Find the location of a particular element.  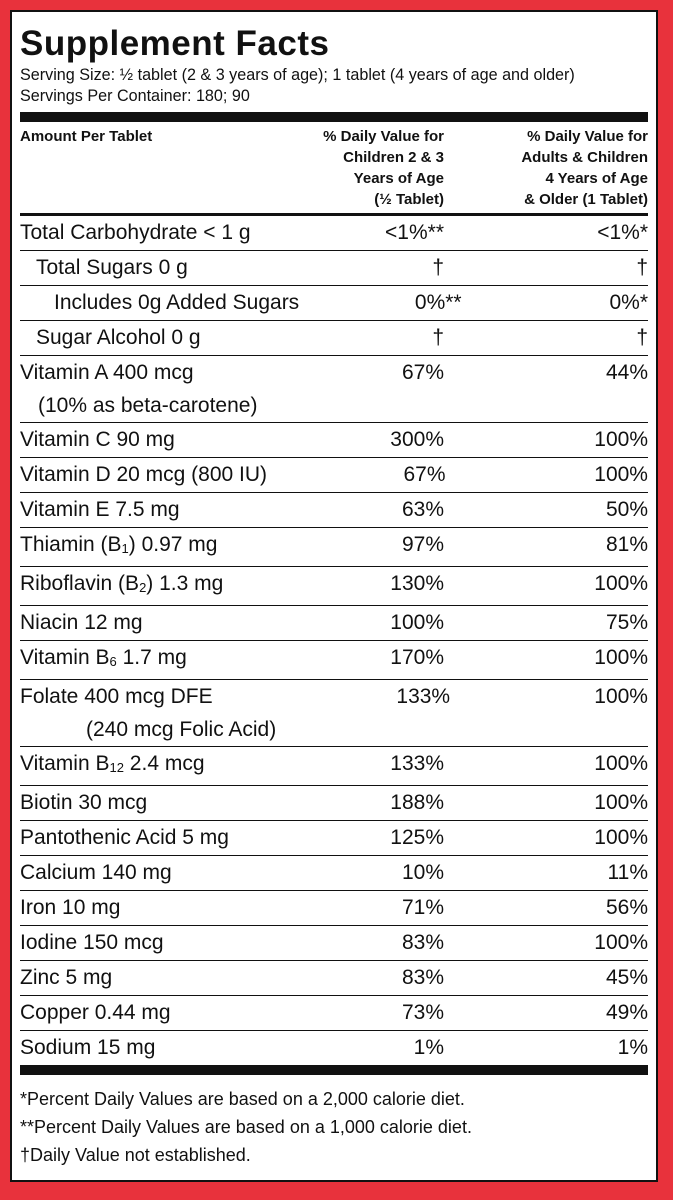

dv-children: 188% is located at coordinates (417, 802).